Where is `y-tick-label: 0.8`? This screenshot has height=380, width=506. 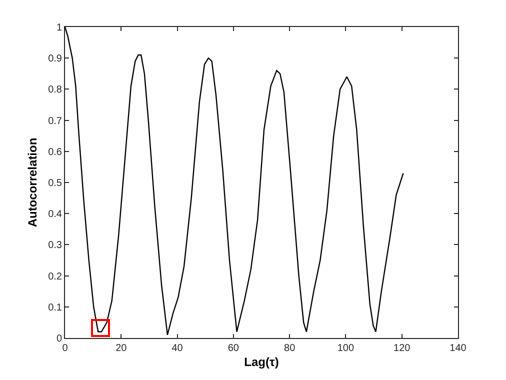
y-tick-label: 0.8 is located at coordinates (55, 90).